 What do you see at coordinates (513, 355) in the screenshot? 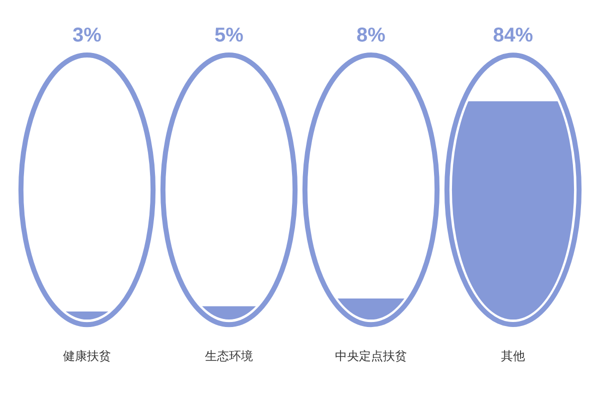
I see `category-label: 其他` at bounding box center [513, 355].